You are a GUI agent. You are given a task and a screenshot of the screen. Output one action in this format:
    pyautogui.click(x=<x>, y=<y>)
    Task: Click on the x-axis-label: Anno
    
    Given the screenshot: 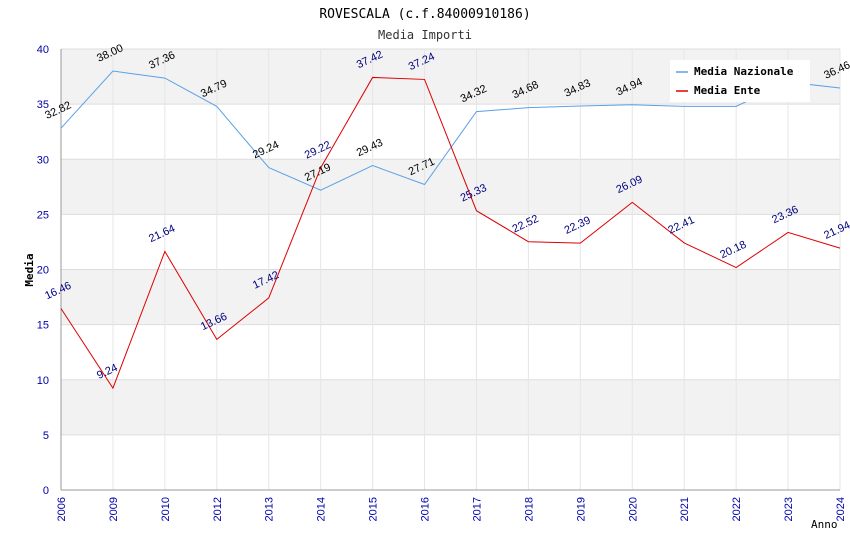 What is the action you would take?
    pyautogui.click(x=824, y=524)
    